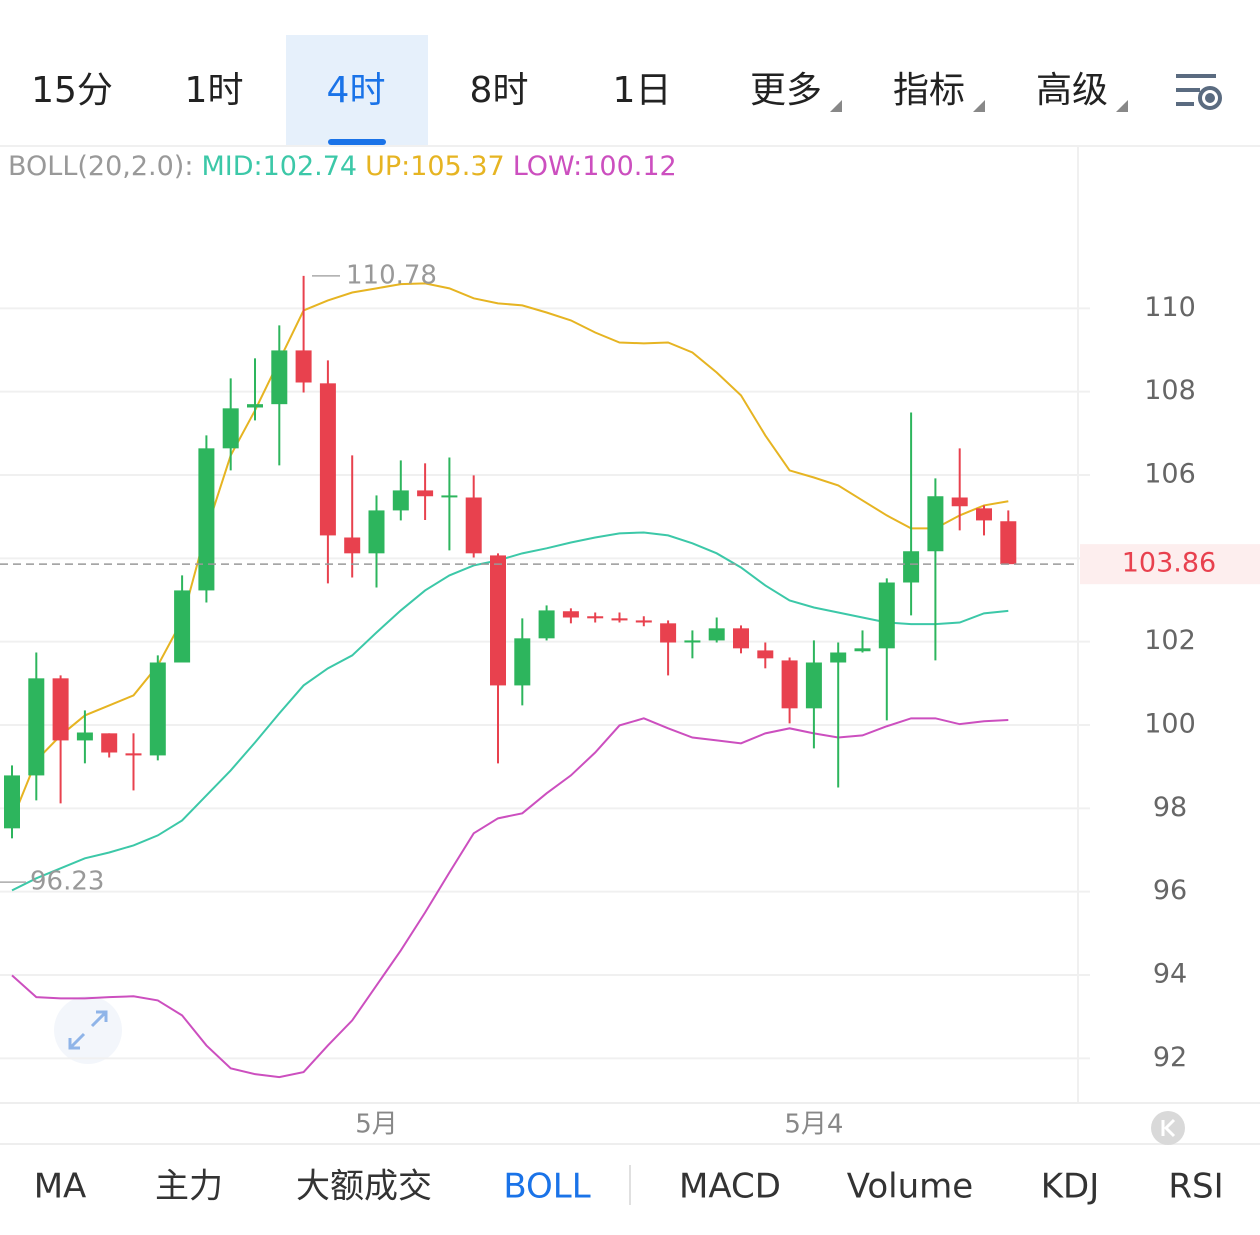  I want to click on top-tab: 指标, so click(929, 90).